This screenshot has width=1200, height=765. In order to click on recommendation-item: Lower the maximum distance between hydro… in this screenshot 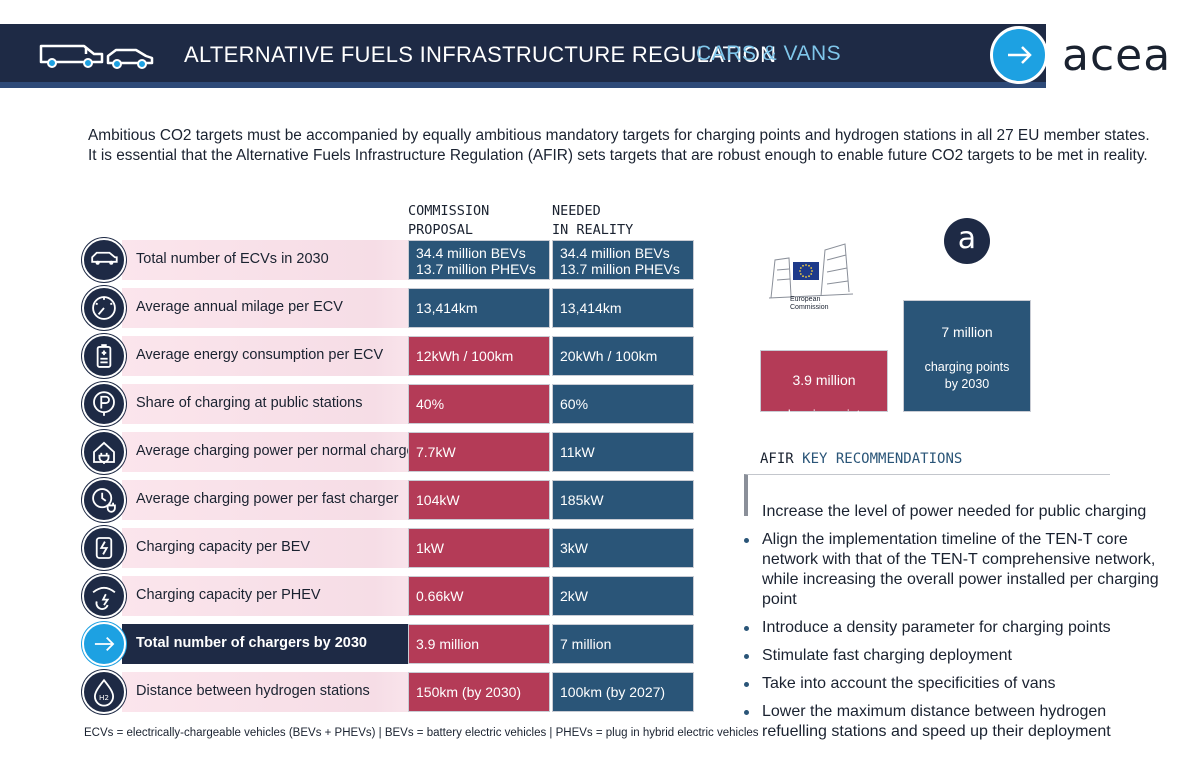, I will do `click(954, 722)`.